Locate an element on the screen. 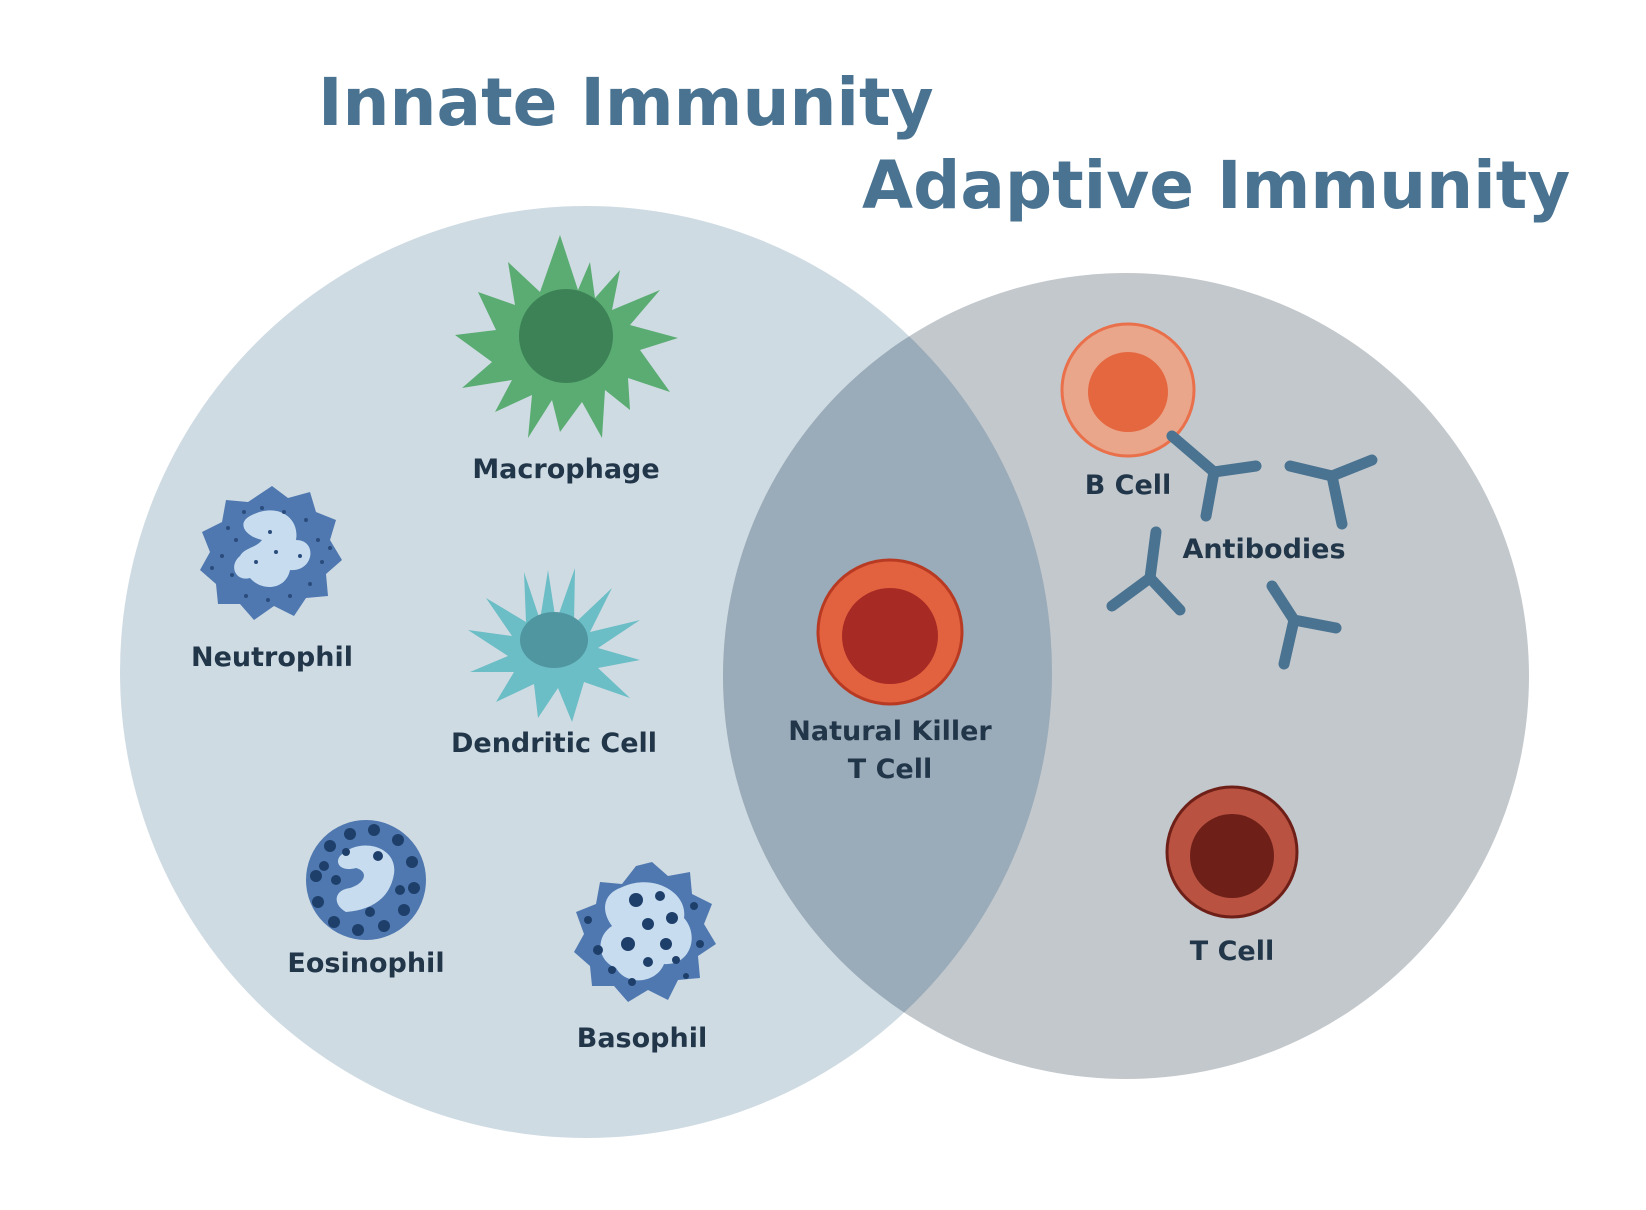  innate-immunity-title: Innate Immunity is located at coordinates (626, 102).